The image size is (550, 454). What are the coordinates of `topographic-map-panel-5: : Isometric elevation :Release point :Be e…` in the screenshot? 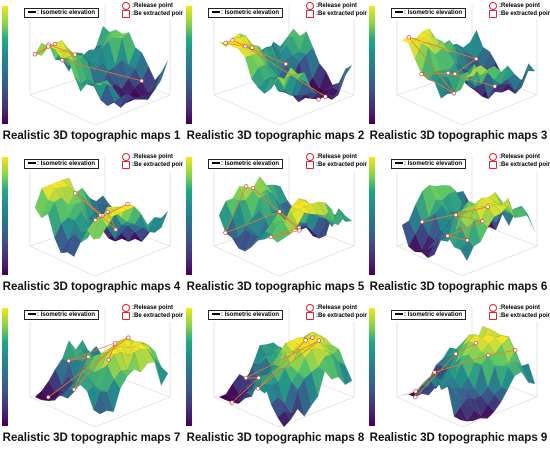 It's located at (275, 226).